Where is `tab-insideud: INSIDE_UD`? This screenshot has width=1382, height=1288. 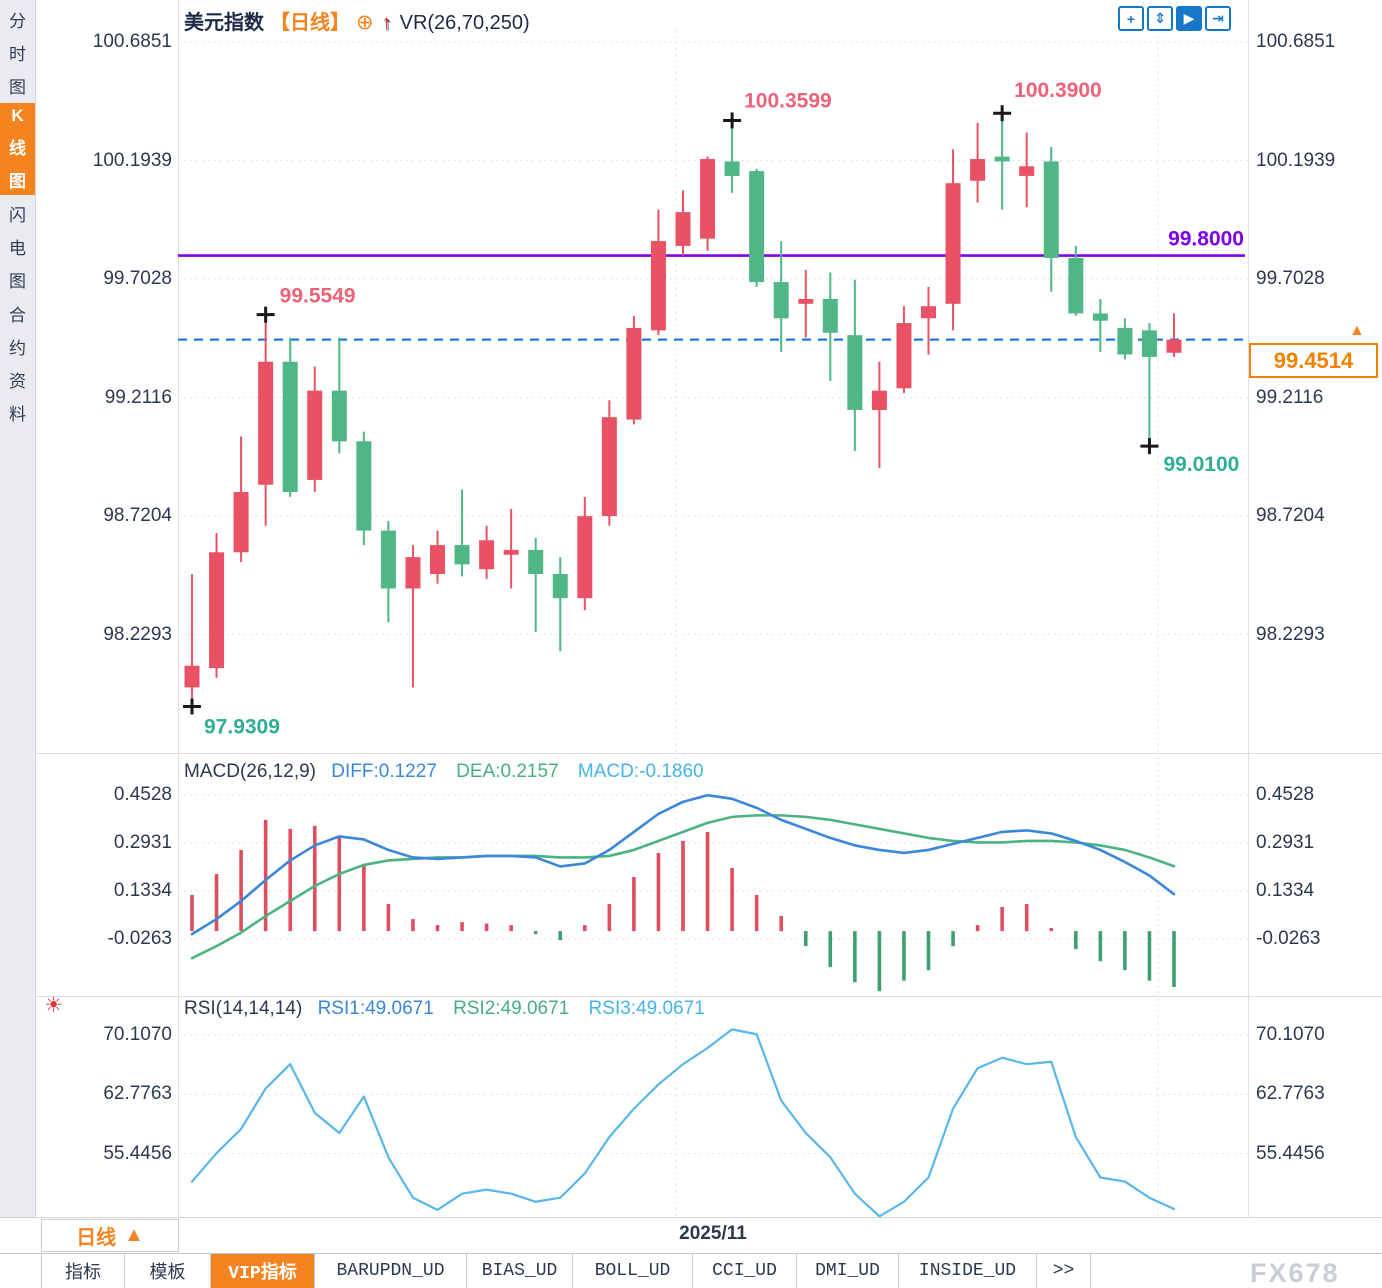 tab-insideud: INSIDE_UD is located at coordinates (968, 1271).